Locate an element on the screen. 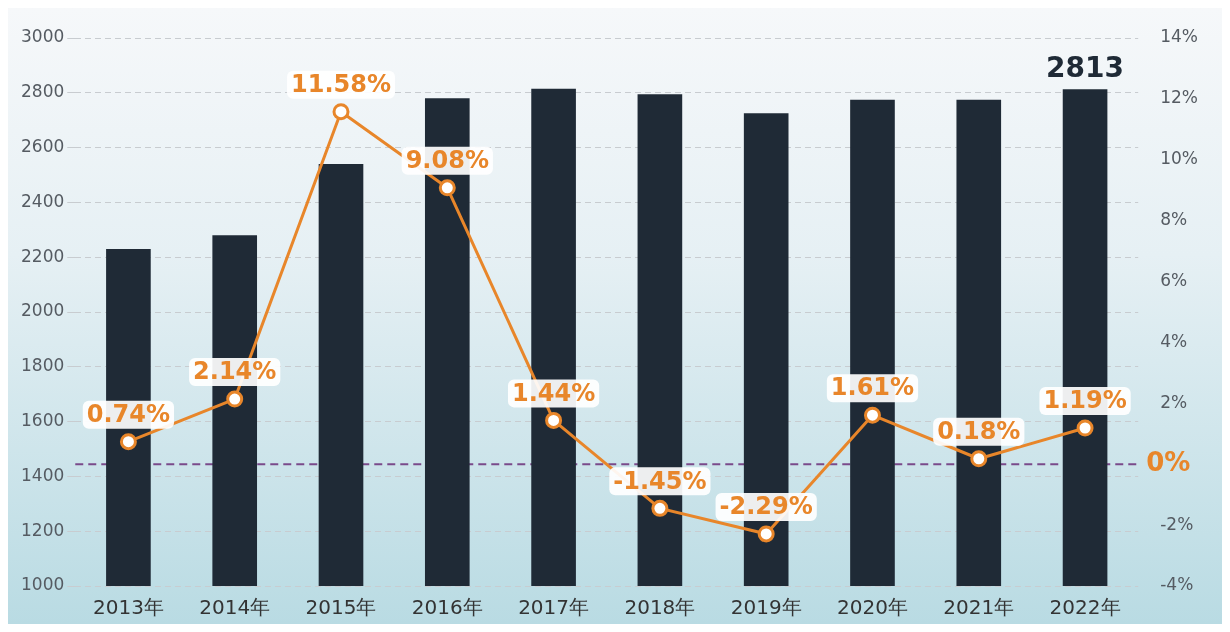 This screenshot has height=632, width=1230. y-tick-label: 1000 is located at coordinates (43, 584).